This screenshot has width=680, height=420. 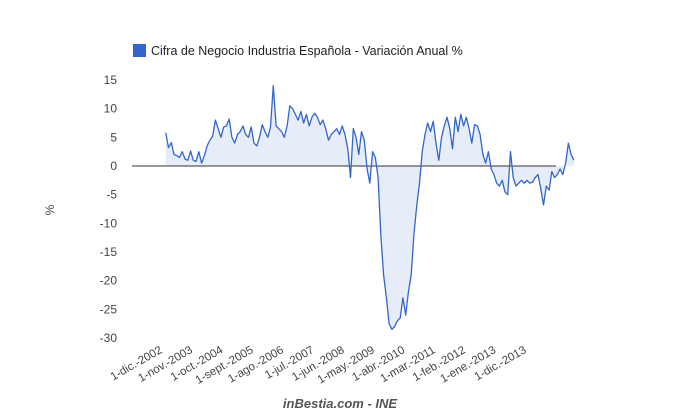 I want to click on y-tick-label: 10, so click(x=111, y=109).